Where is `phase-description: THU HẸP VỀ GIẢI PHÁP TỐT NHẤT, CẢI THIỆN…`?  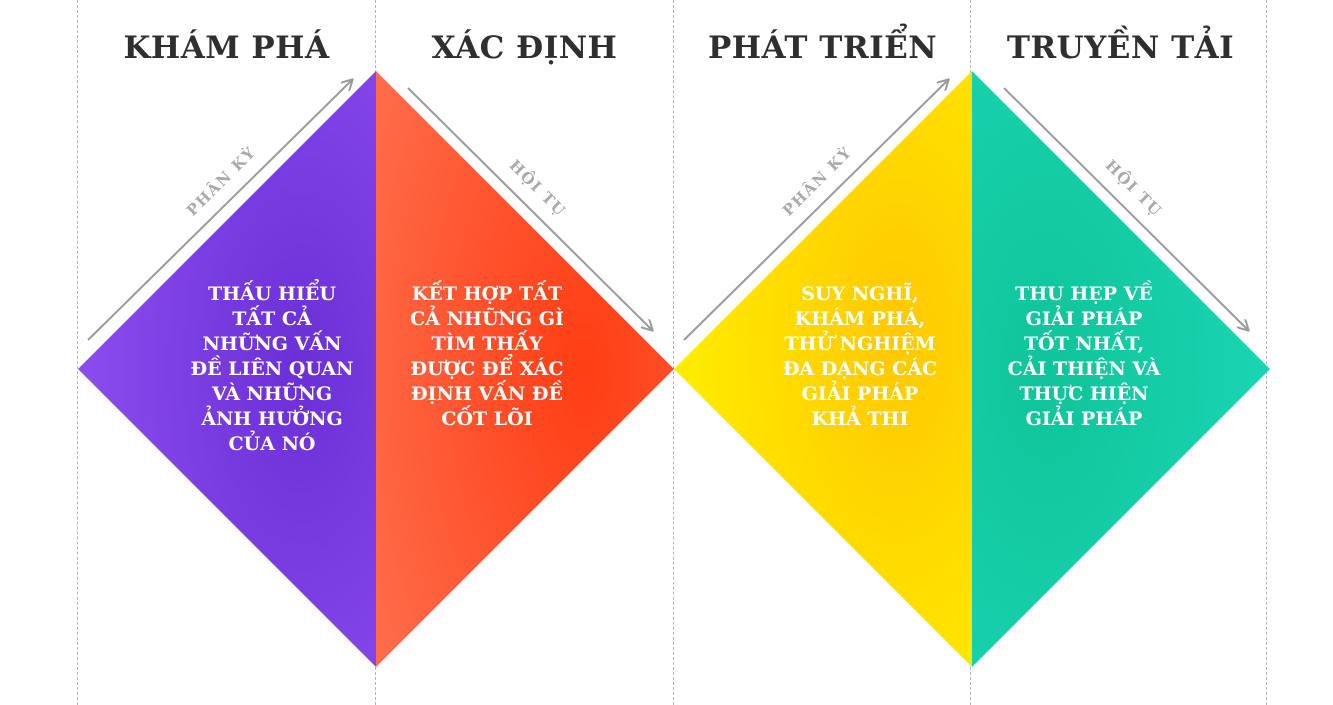 phase-description: THU HẸP VỀ GIẢI PHÁP TỐT NHẤT, CẢI THIỆN… is located at coordinates (1084, 356).